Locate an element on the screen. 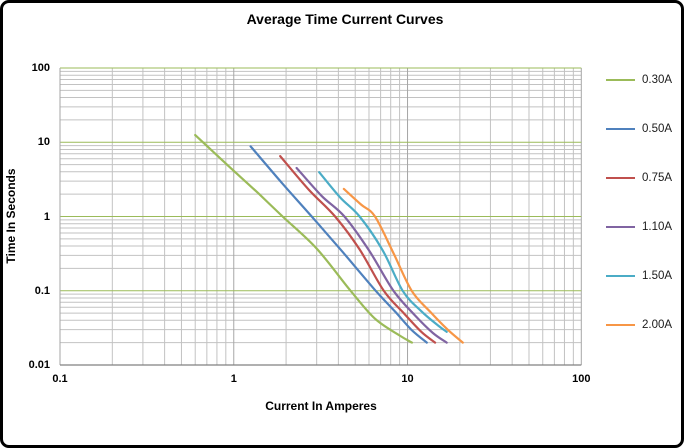 The height and width of the screenshot is (448, 684). legend: 0.30A 0.50A 0.75A 1.10A 1.50A 2.00A is located at coordinates (642, 224).